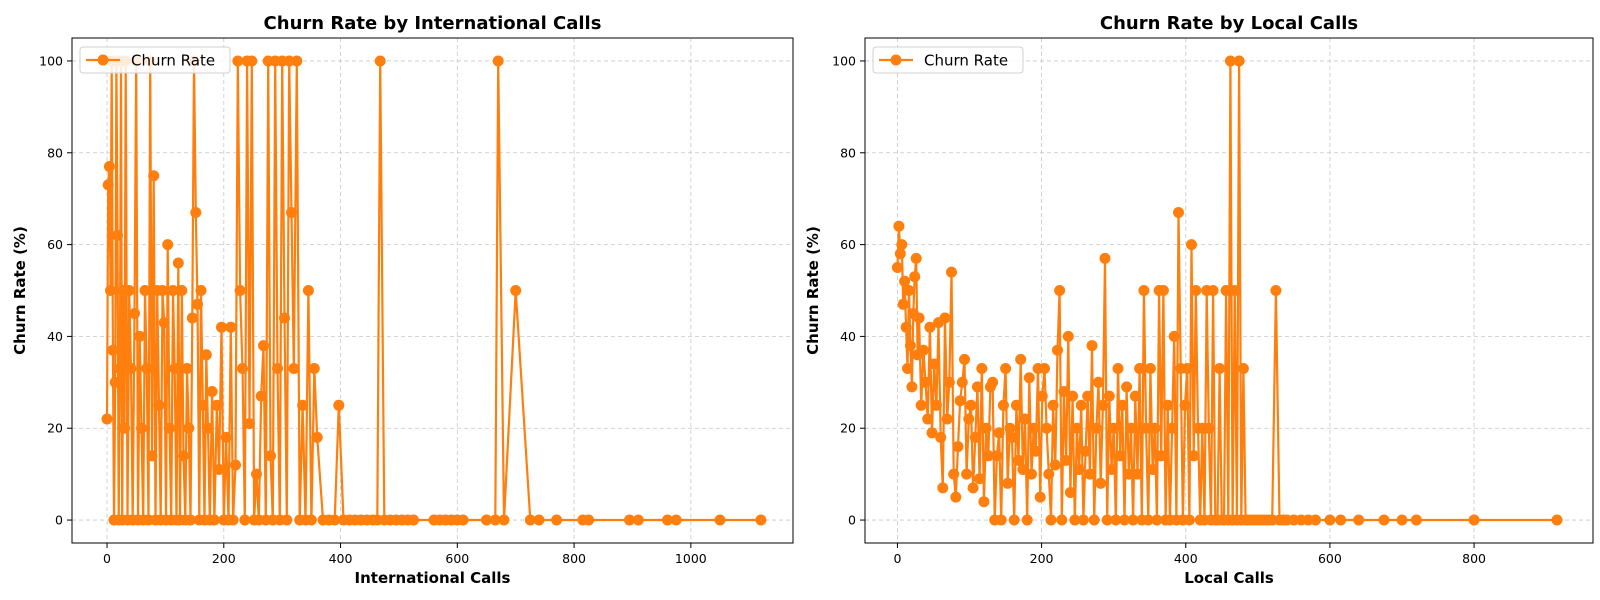 The height and width of the screenshot is (600, 1600). What do you see at coordinates (433, 23) in the screenshot?
I see `chart-title: Churn Rate by International Calls` at bounding box center [433, 23].